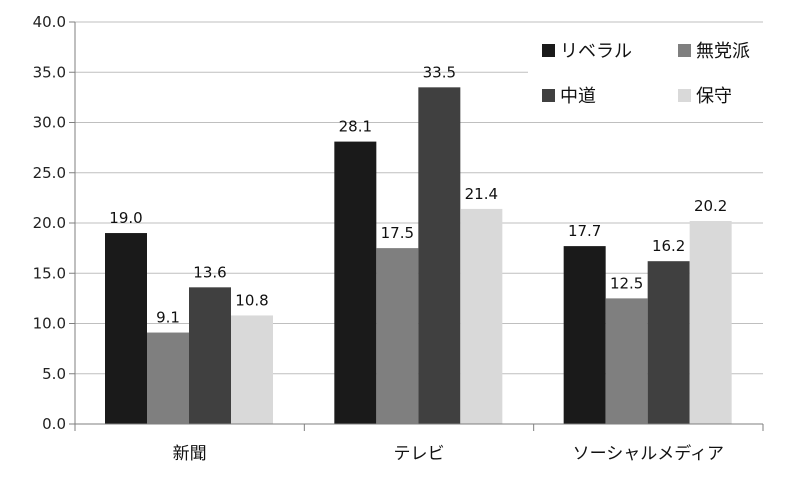  I want to click on legend-label: リベラル, so click(596, 51).